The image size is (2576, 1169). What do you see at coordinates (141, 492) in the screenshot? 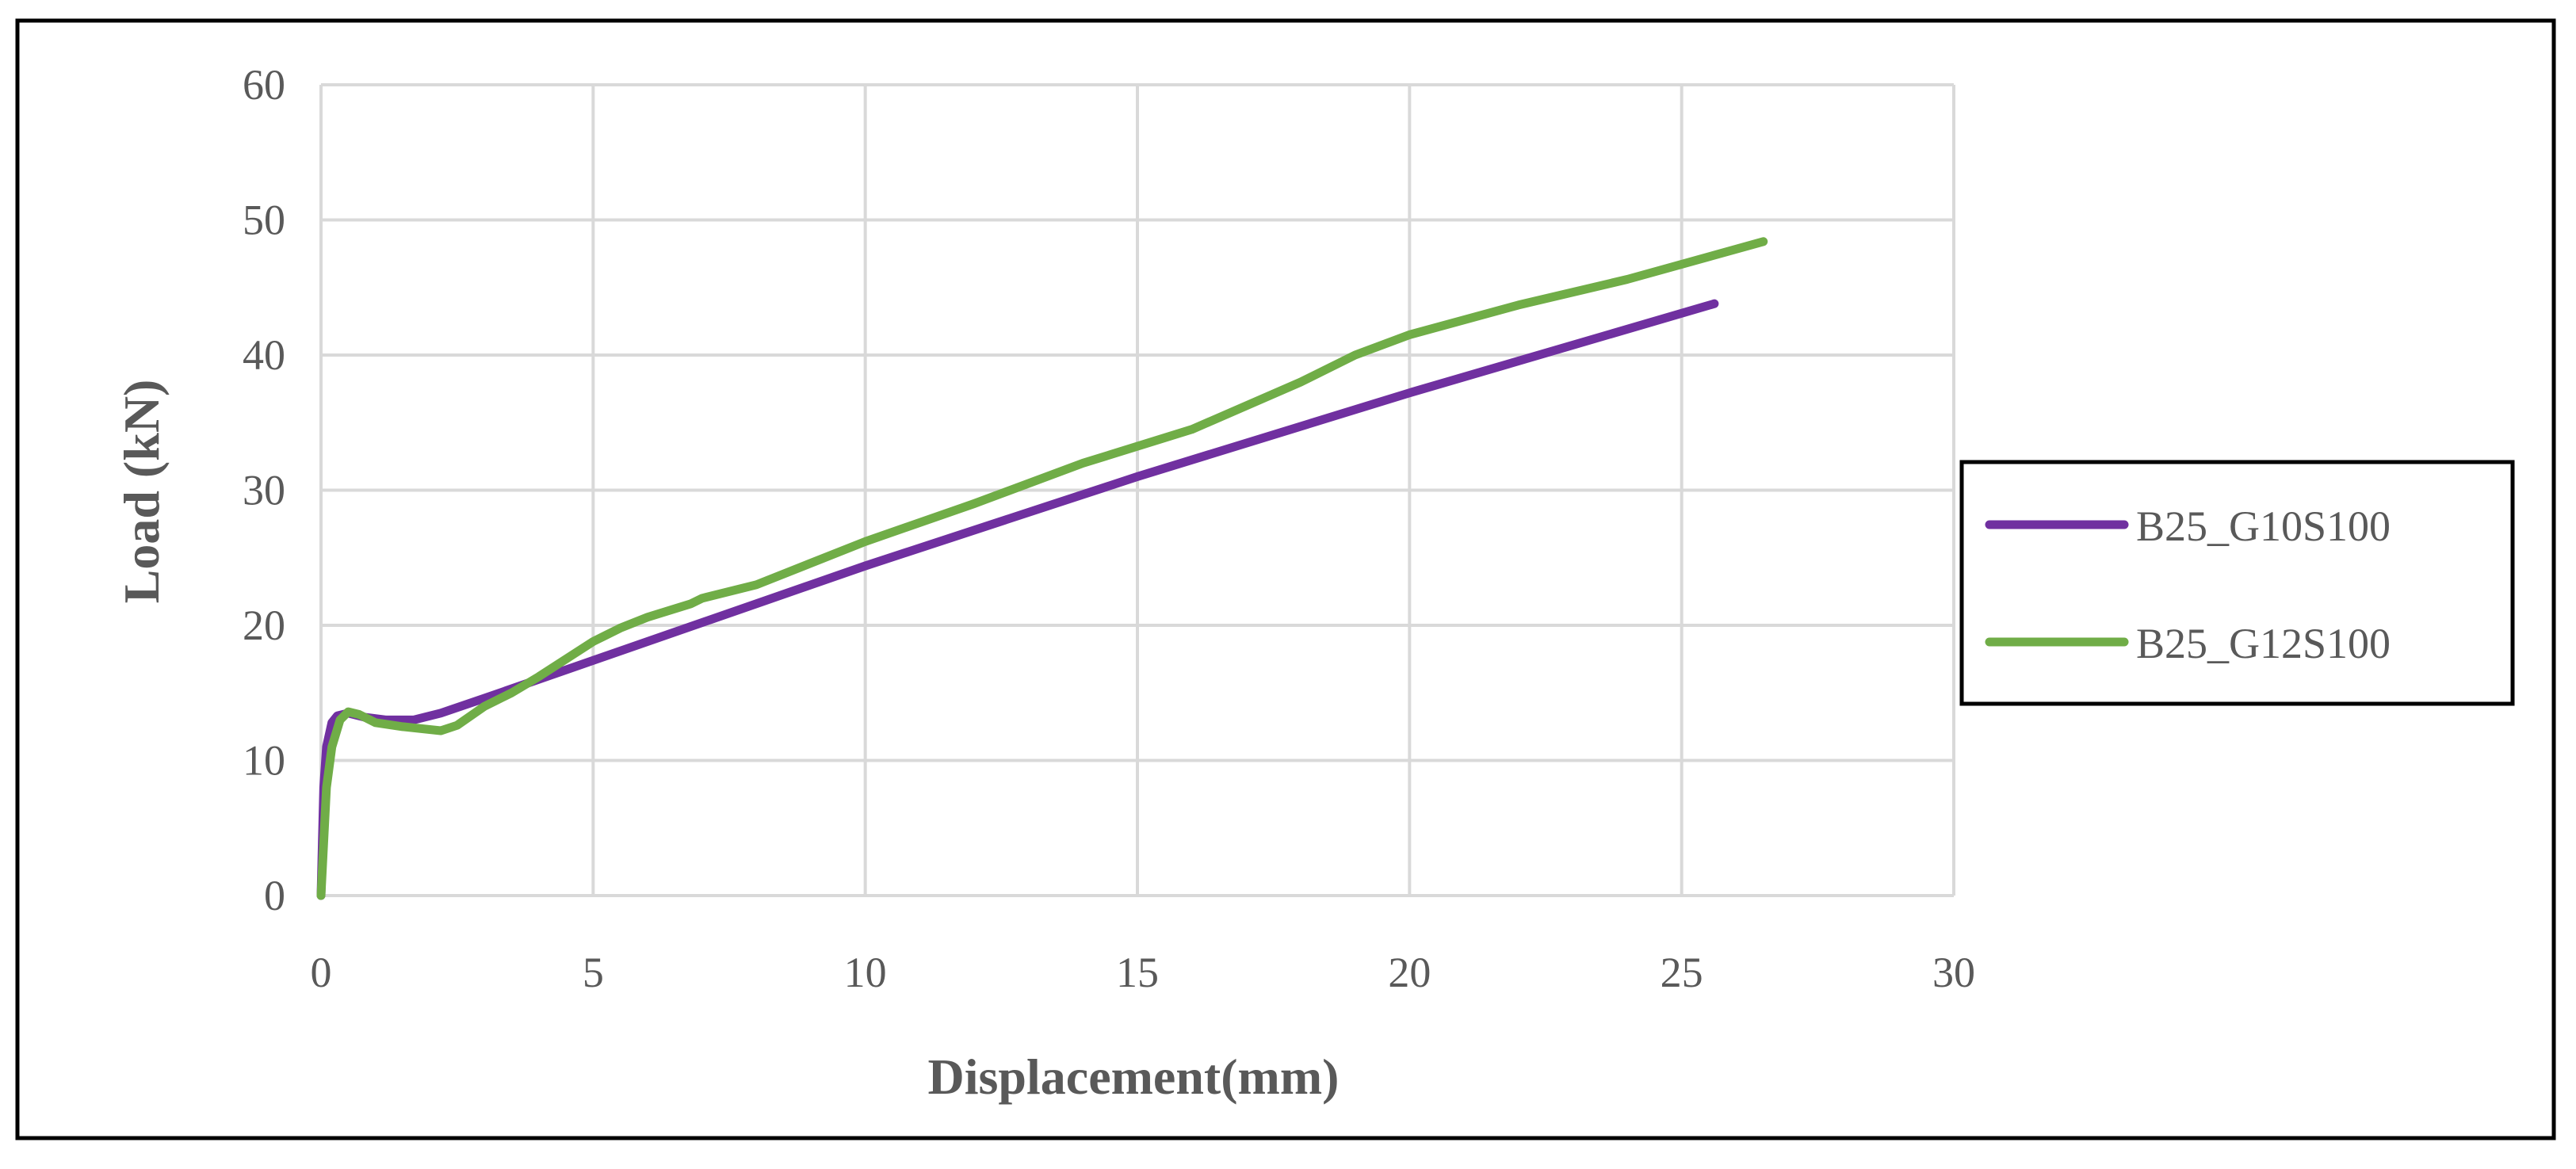
I see `y-axis-title: Load (kN)` at bounding box center [141, 492].